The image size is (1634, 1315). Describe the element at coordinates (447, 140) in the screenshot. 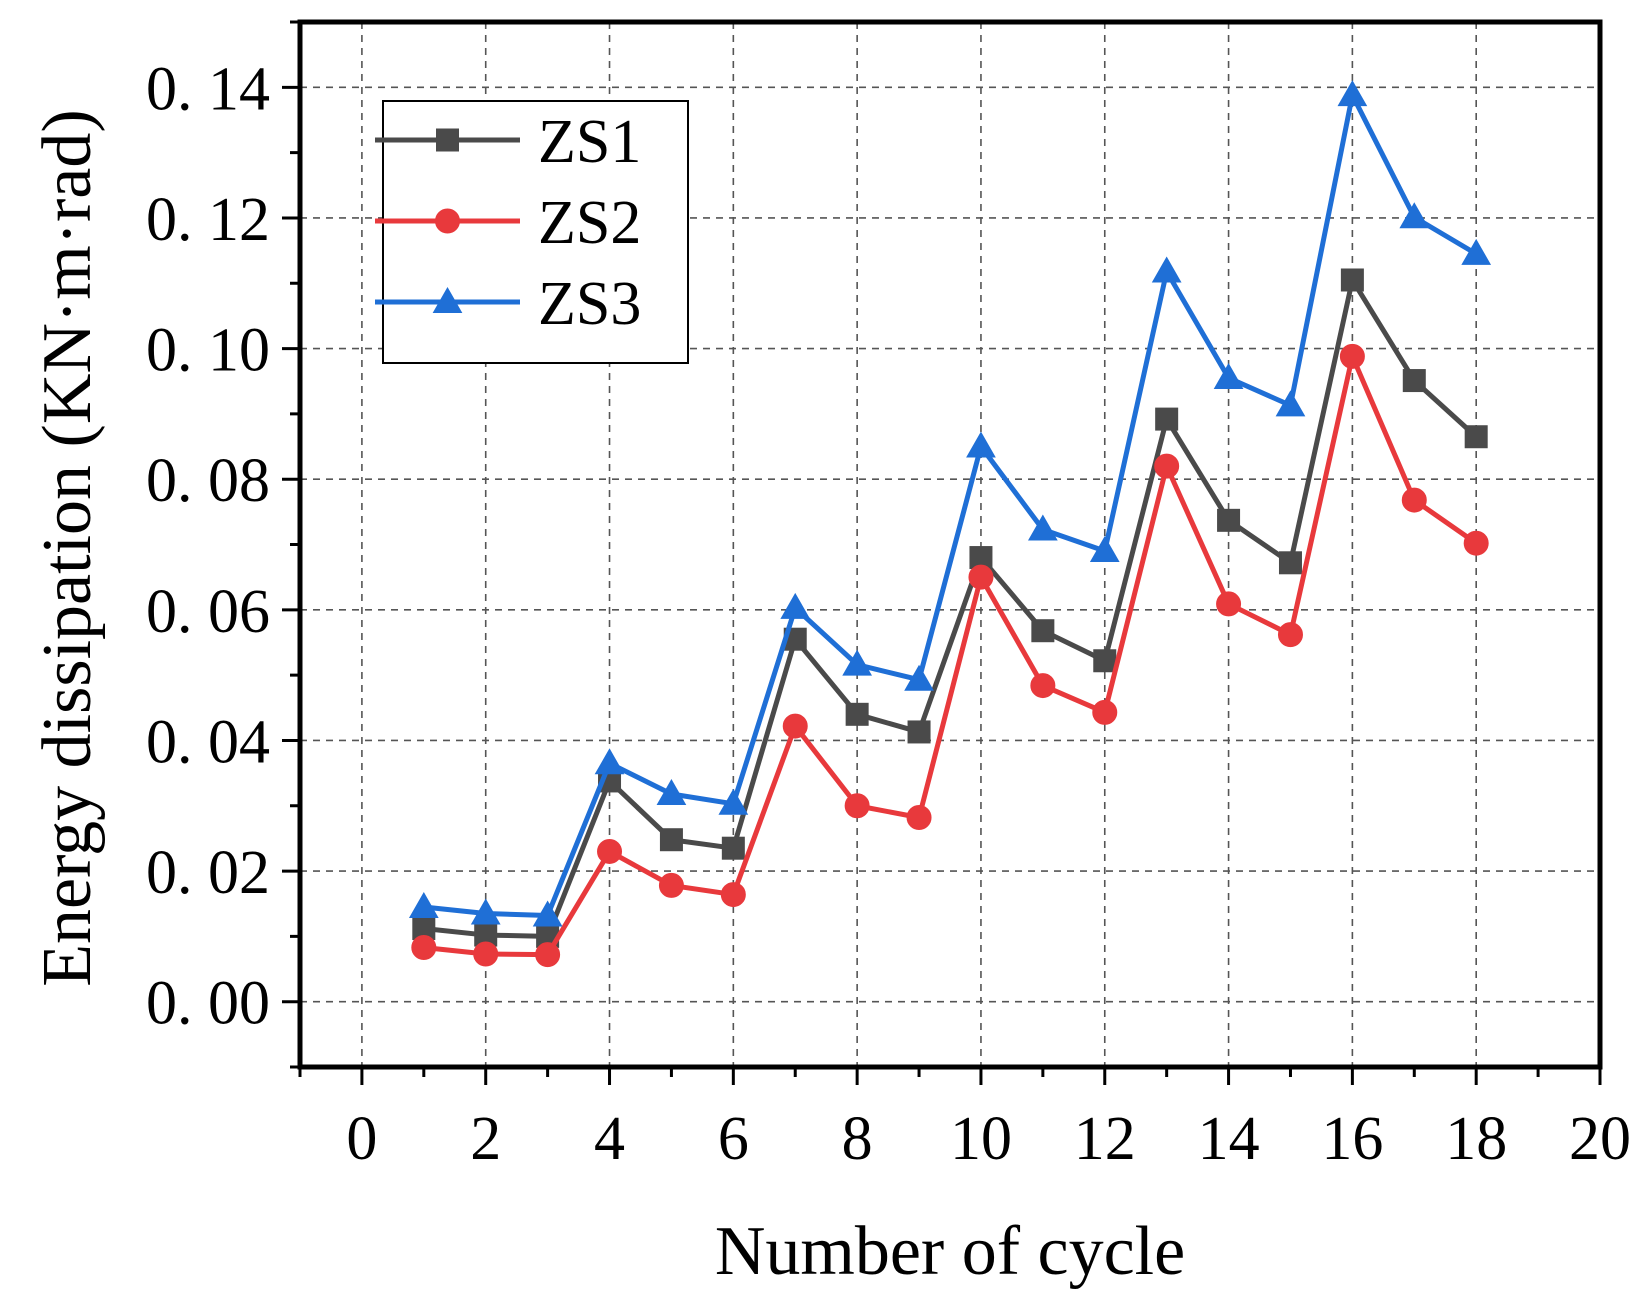

I see `legend-marker-zs1` at that location.